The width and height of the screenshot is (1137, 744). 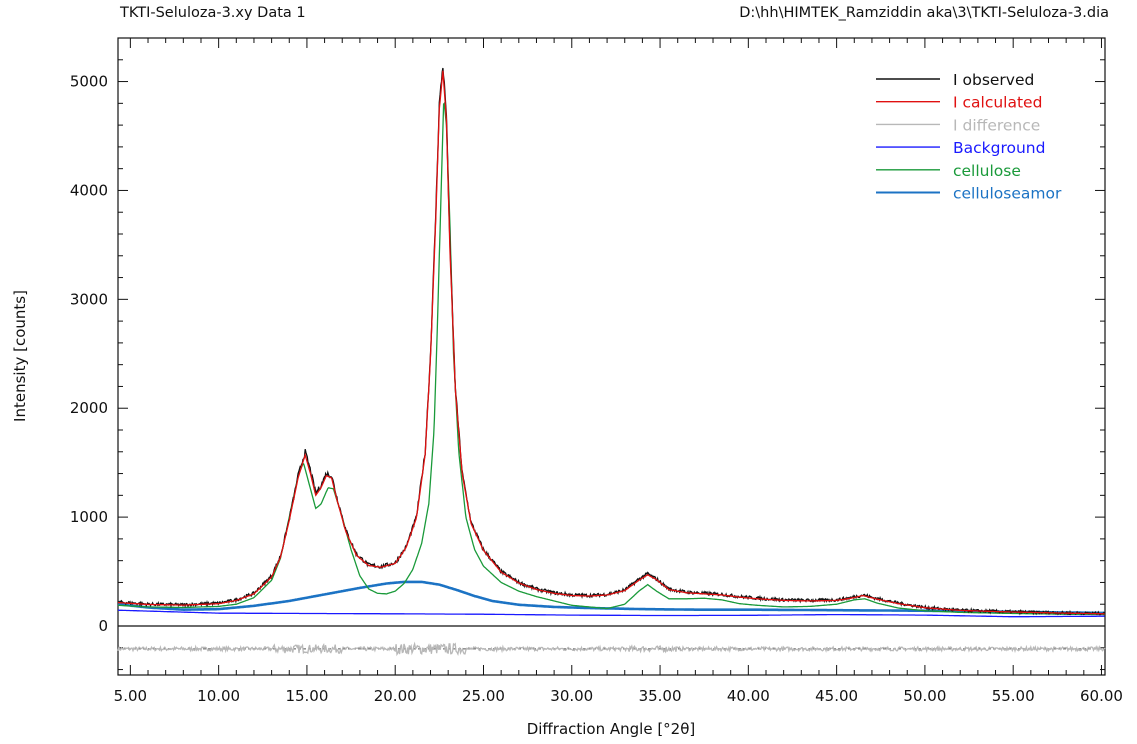 What do you see at coordinates (218, 696) in the screenshot?
I see `x-tick-label: 10.00` at bounding box center [218, 696].